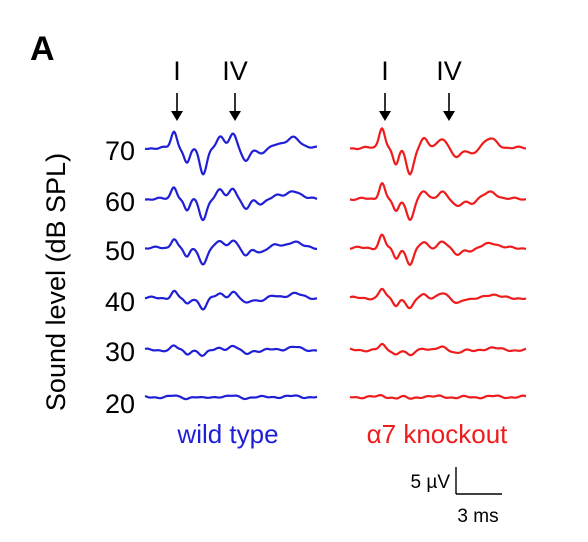 The width and height of the screenshot is (588, 542). I want to click on level-label-30: 30, so click(120, 352).